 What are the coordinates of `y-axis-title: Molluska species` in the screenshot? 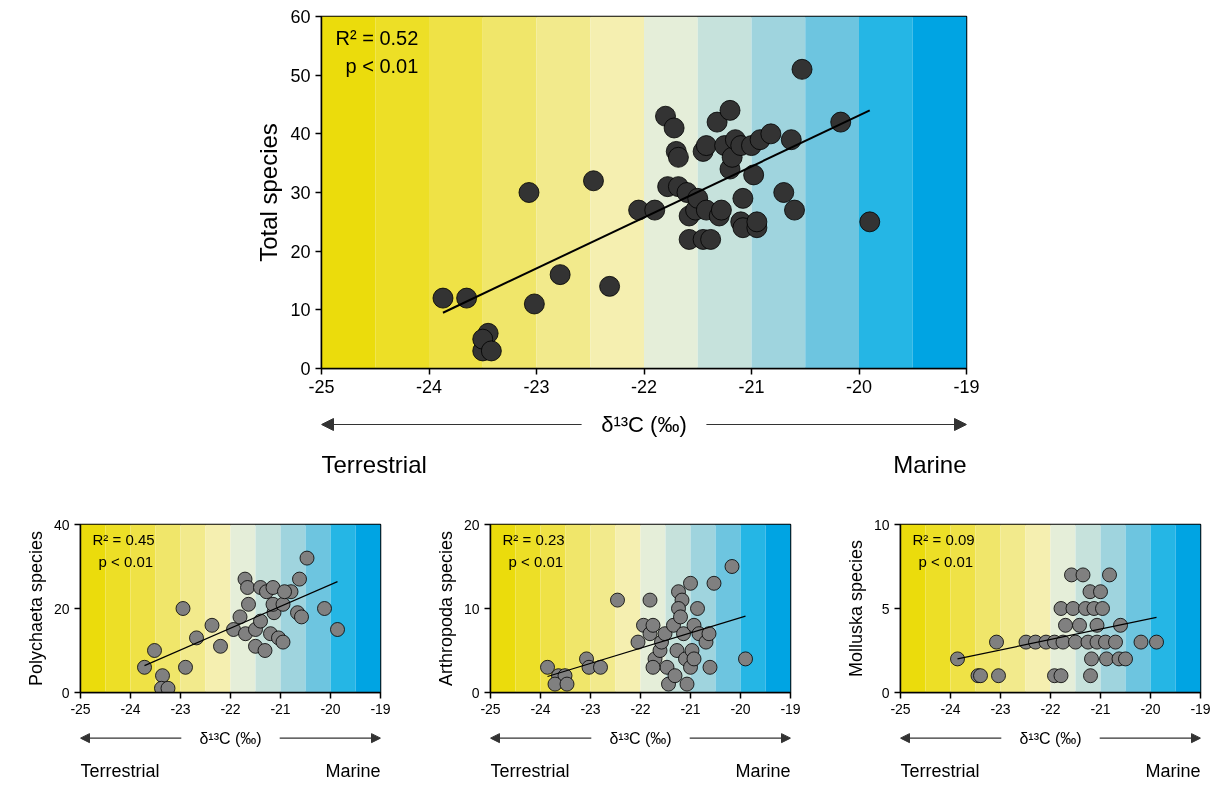 It's located at (855, 608).